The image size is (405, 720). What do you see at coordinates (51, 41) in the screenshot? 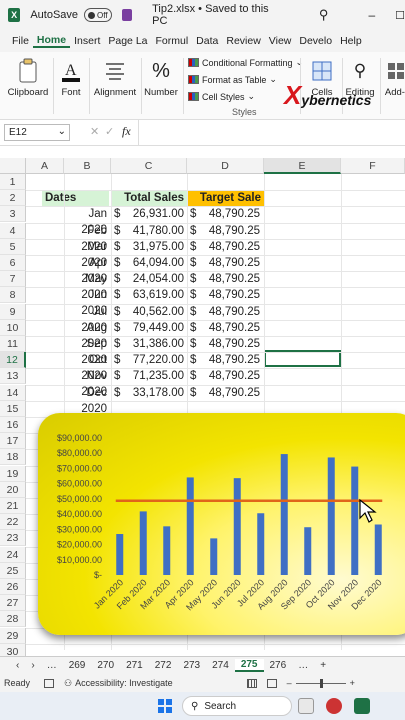
I see `tab-home: Home` at bounding box center [51, 41].